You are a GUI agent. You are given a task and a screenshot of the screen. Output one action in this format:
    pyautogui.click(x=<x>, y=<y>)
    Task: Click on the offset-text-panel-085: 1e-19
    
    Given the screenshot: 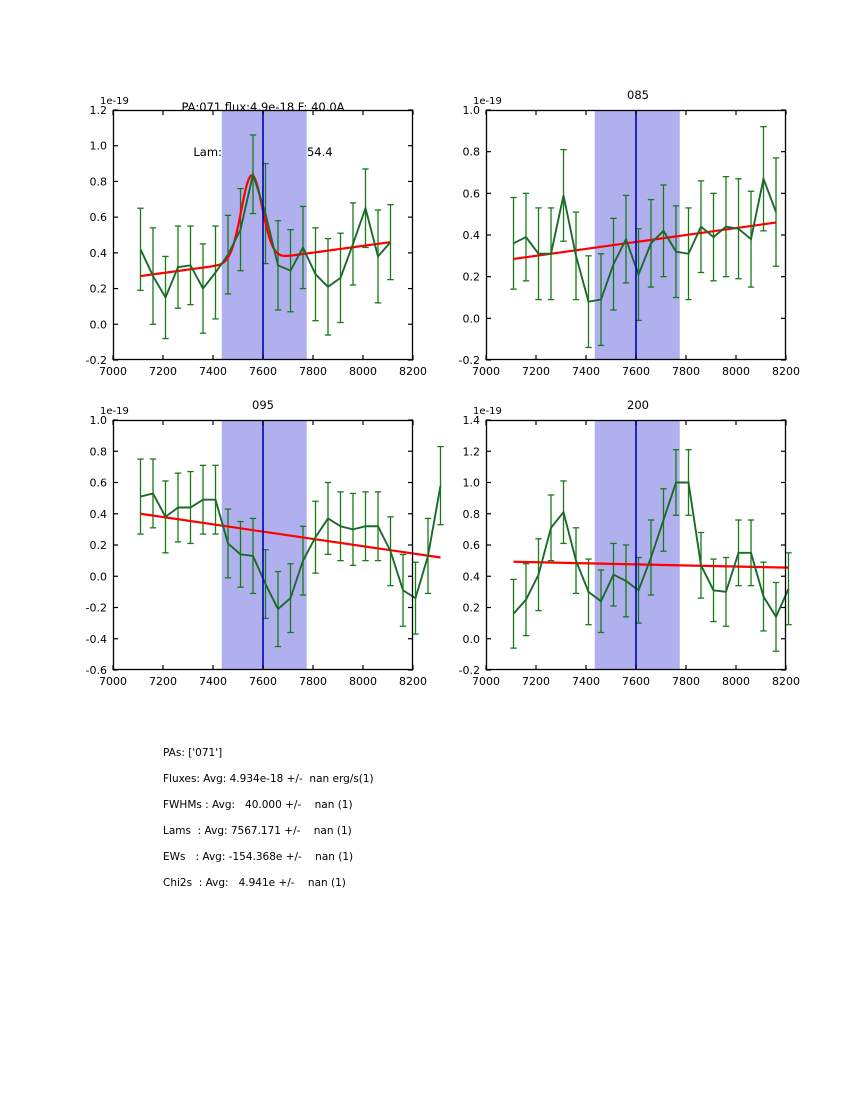 What is the action you would take?
    pyautogui.click(x=487, y=101)
    